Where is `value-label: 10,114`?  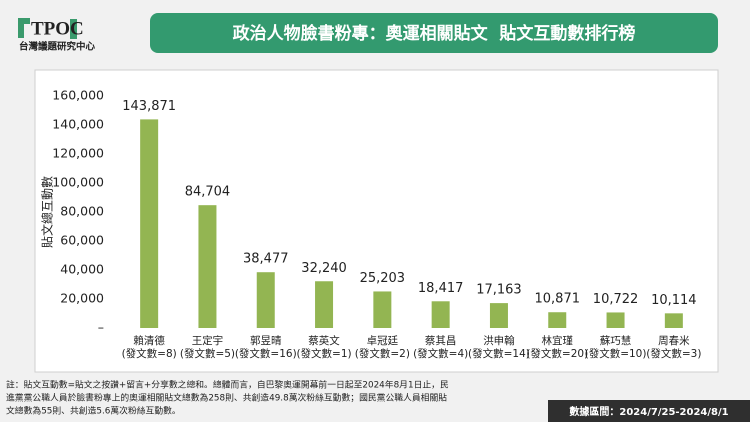
value-label: 10,114 is located at coordinates (674, 300).